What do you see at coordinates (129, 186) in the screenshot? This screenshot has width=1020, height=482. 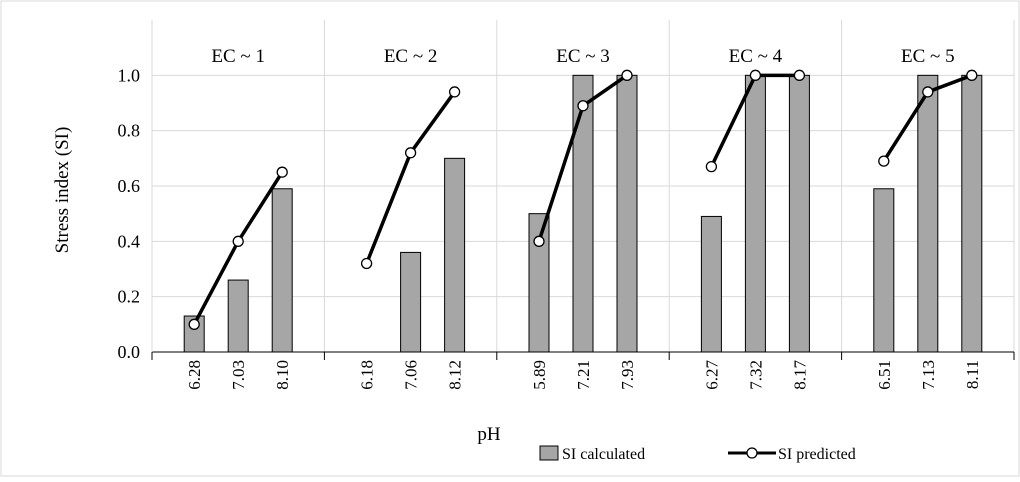 I see `y-tick-label: 0.6` at bounding box center [129, 186].